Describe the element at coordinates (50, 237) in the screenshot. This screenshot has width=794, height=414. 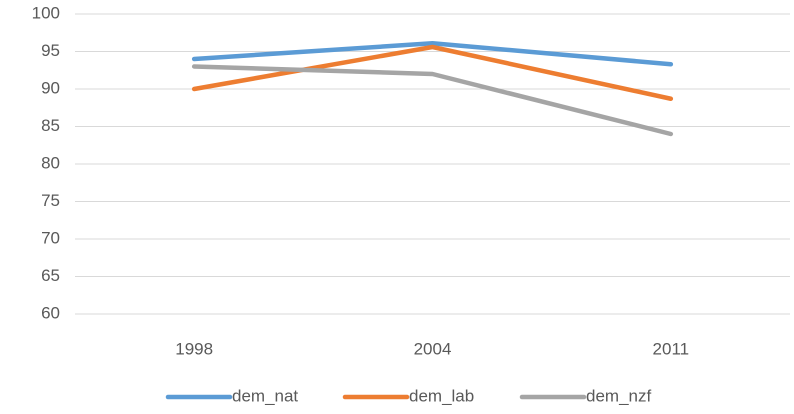
I see `y-tick-label: 70` at that location.